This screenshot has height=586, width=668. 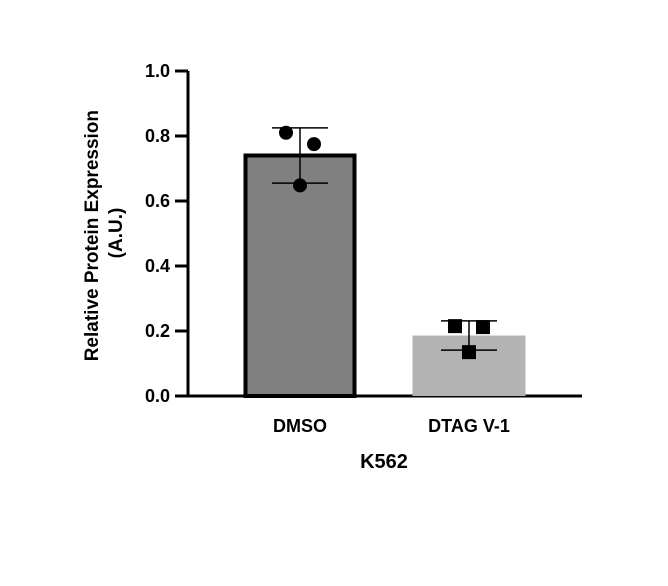 What do you see at coordinates (157, 201) in the screenshot?
I see `y-tick-label: 0.6` at bounding box center [157, 201].